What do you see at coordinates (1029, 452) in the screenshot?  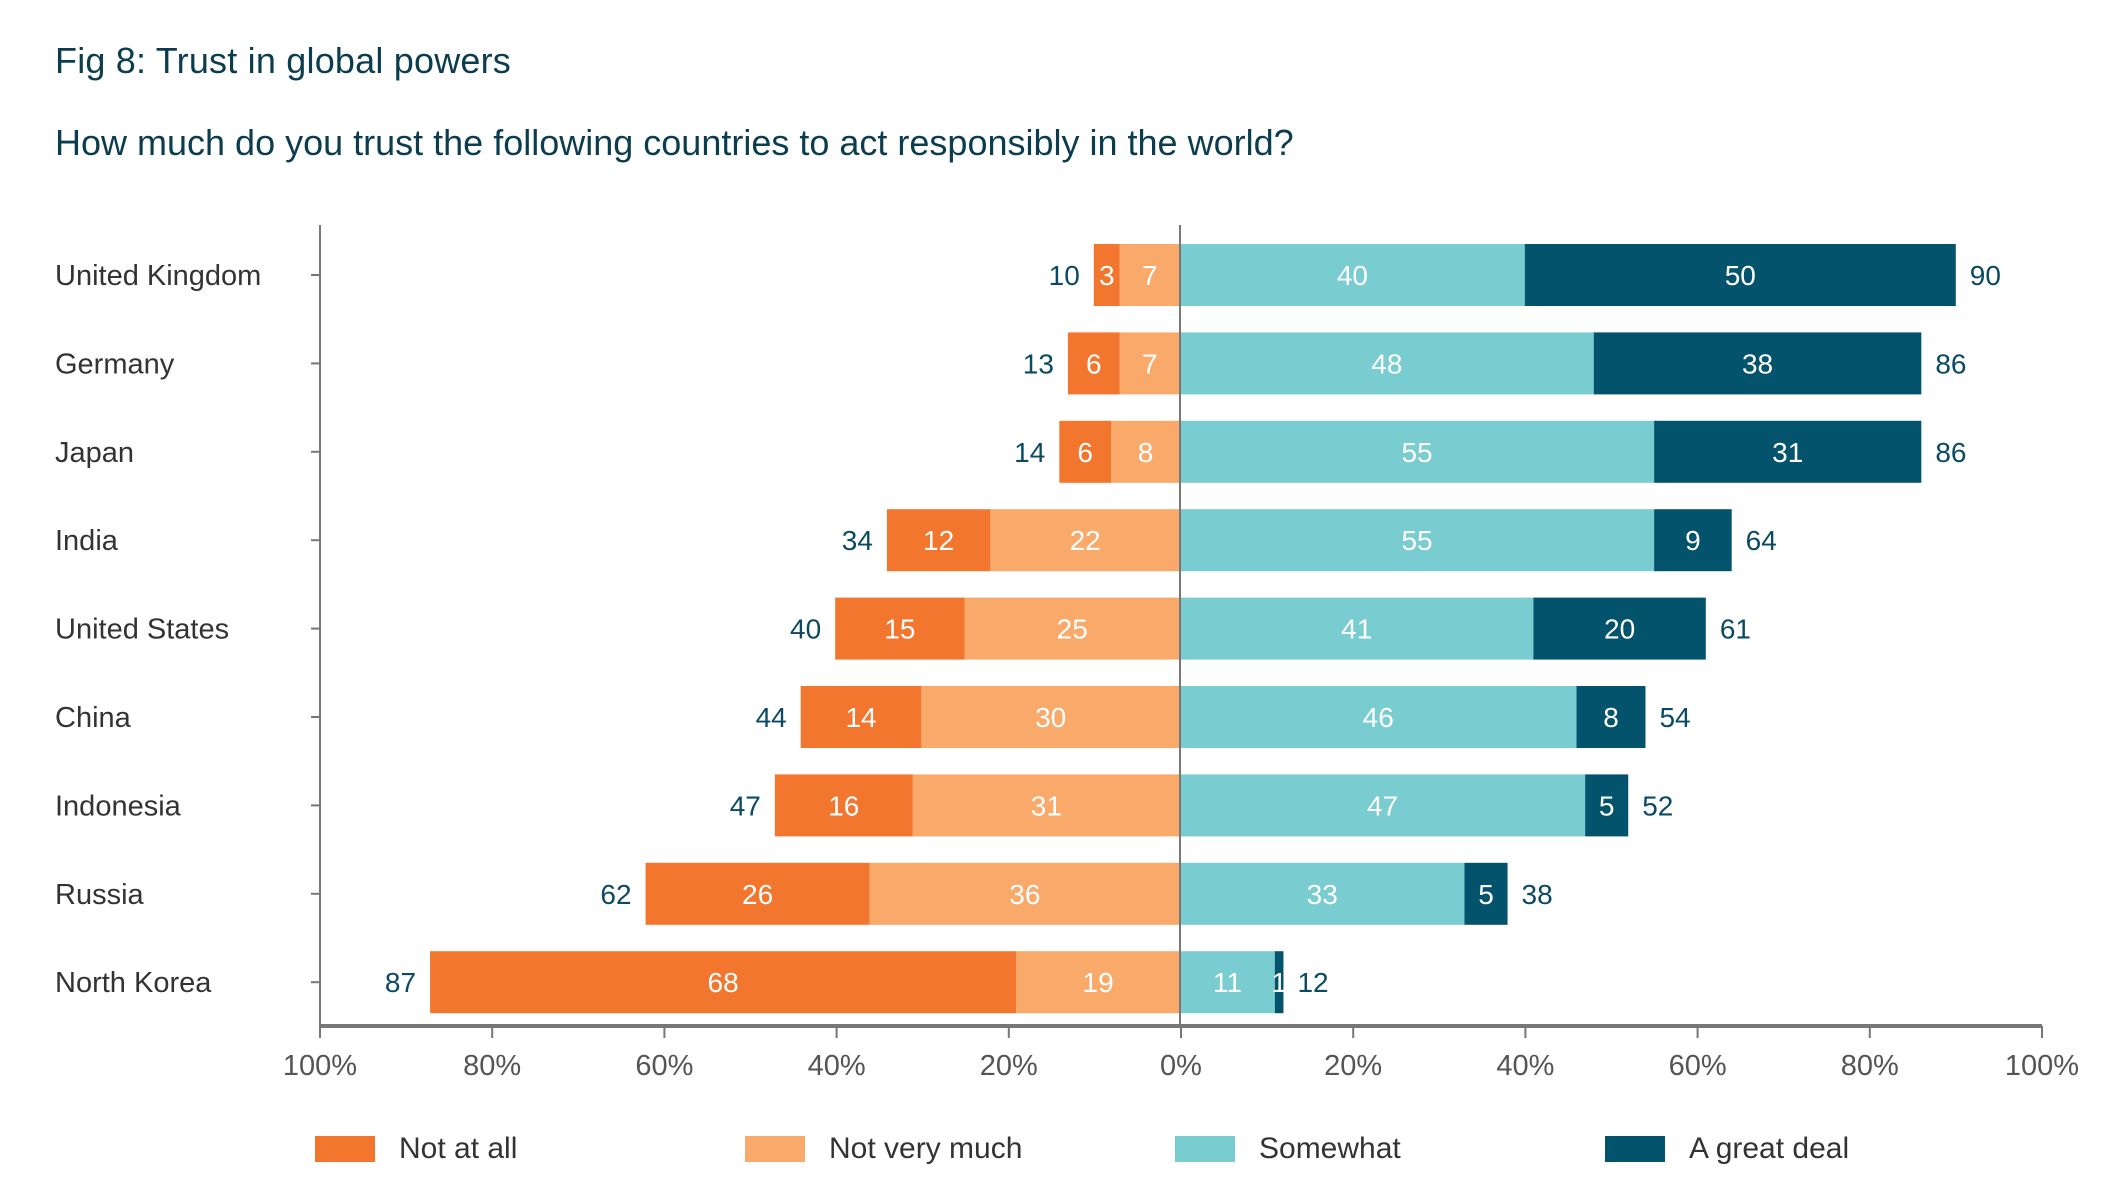 I see `negative-total-label: 14` at bounding box center [1029, 452].